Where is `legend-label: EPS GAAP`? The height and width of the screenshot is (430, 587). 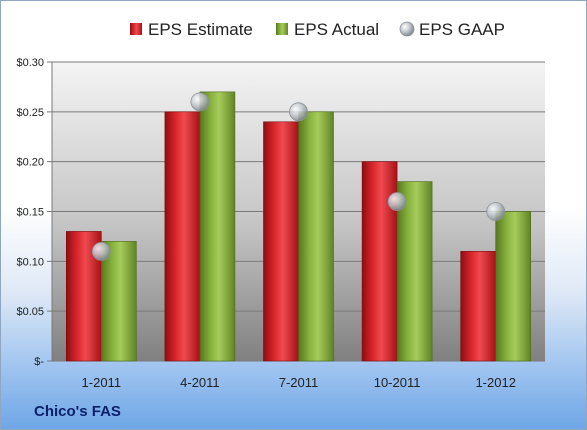 legend-label: EPS GAAP is located at coordinates (462, 29).